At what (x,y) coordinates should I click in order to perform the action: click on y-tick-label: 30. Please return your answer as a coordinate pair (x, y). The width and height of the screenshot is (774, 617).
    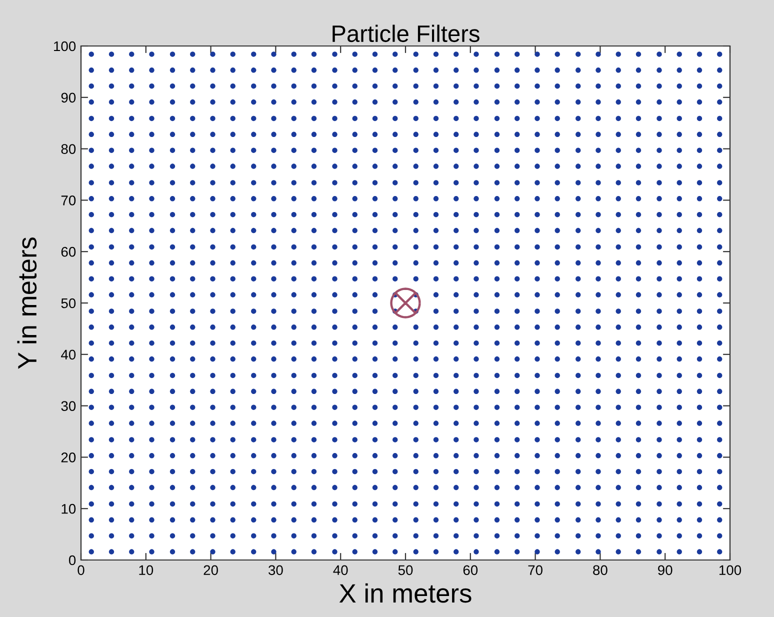
    Looking at the image, I should click on (68, 406).